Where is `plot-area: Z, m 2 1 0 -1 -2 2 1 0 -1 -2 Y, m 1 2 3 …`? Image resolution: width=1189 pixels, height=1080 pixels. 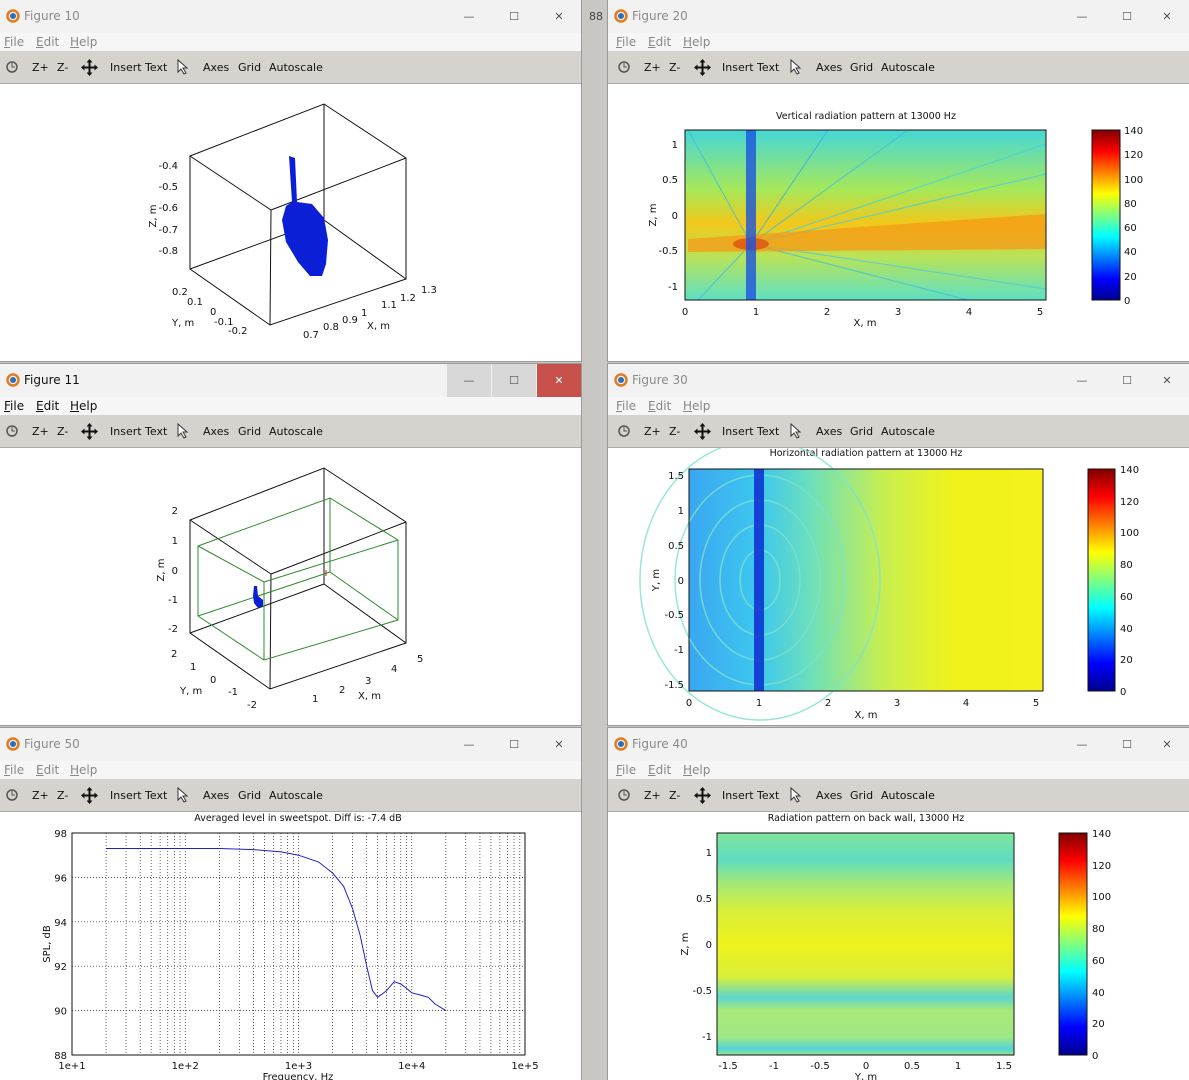 plot-area: Z, m 2 1 0 -1 -2 2 1 0 -1 -2 Y, m 1 2 3 … is located at coordinates (290, 586).